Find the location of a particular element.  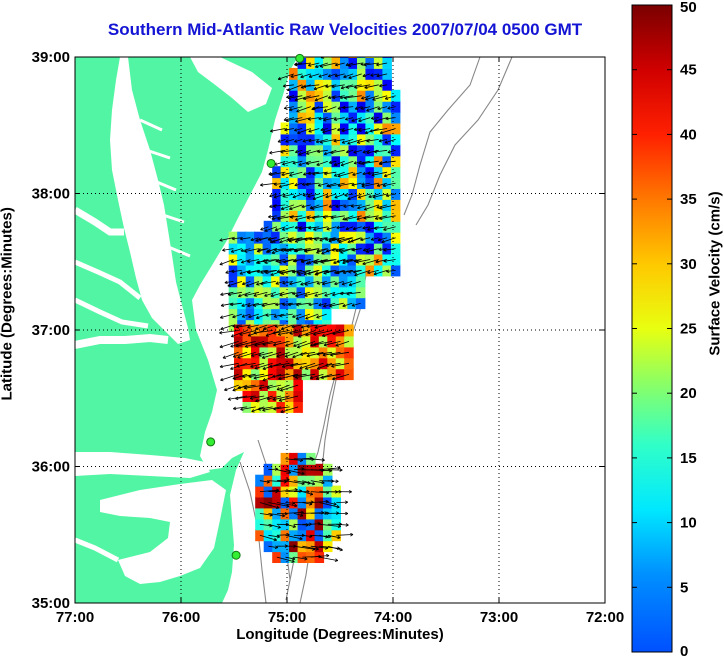

pamlico-sound is located at coordinates (163, 532).